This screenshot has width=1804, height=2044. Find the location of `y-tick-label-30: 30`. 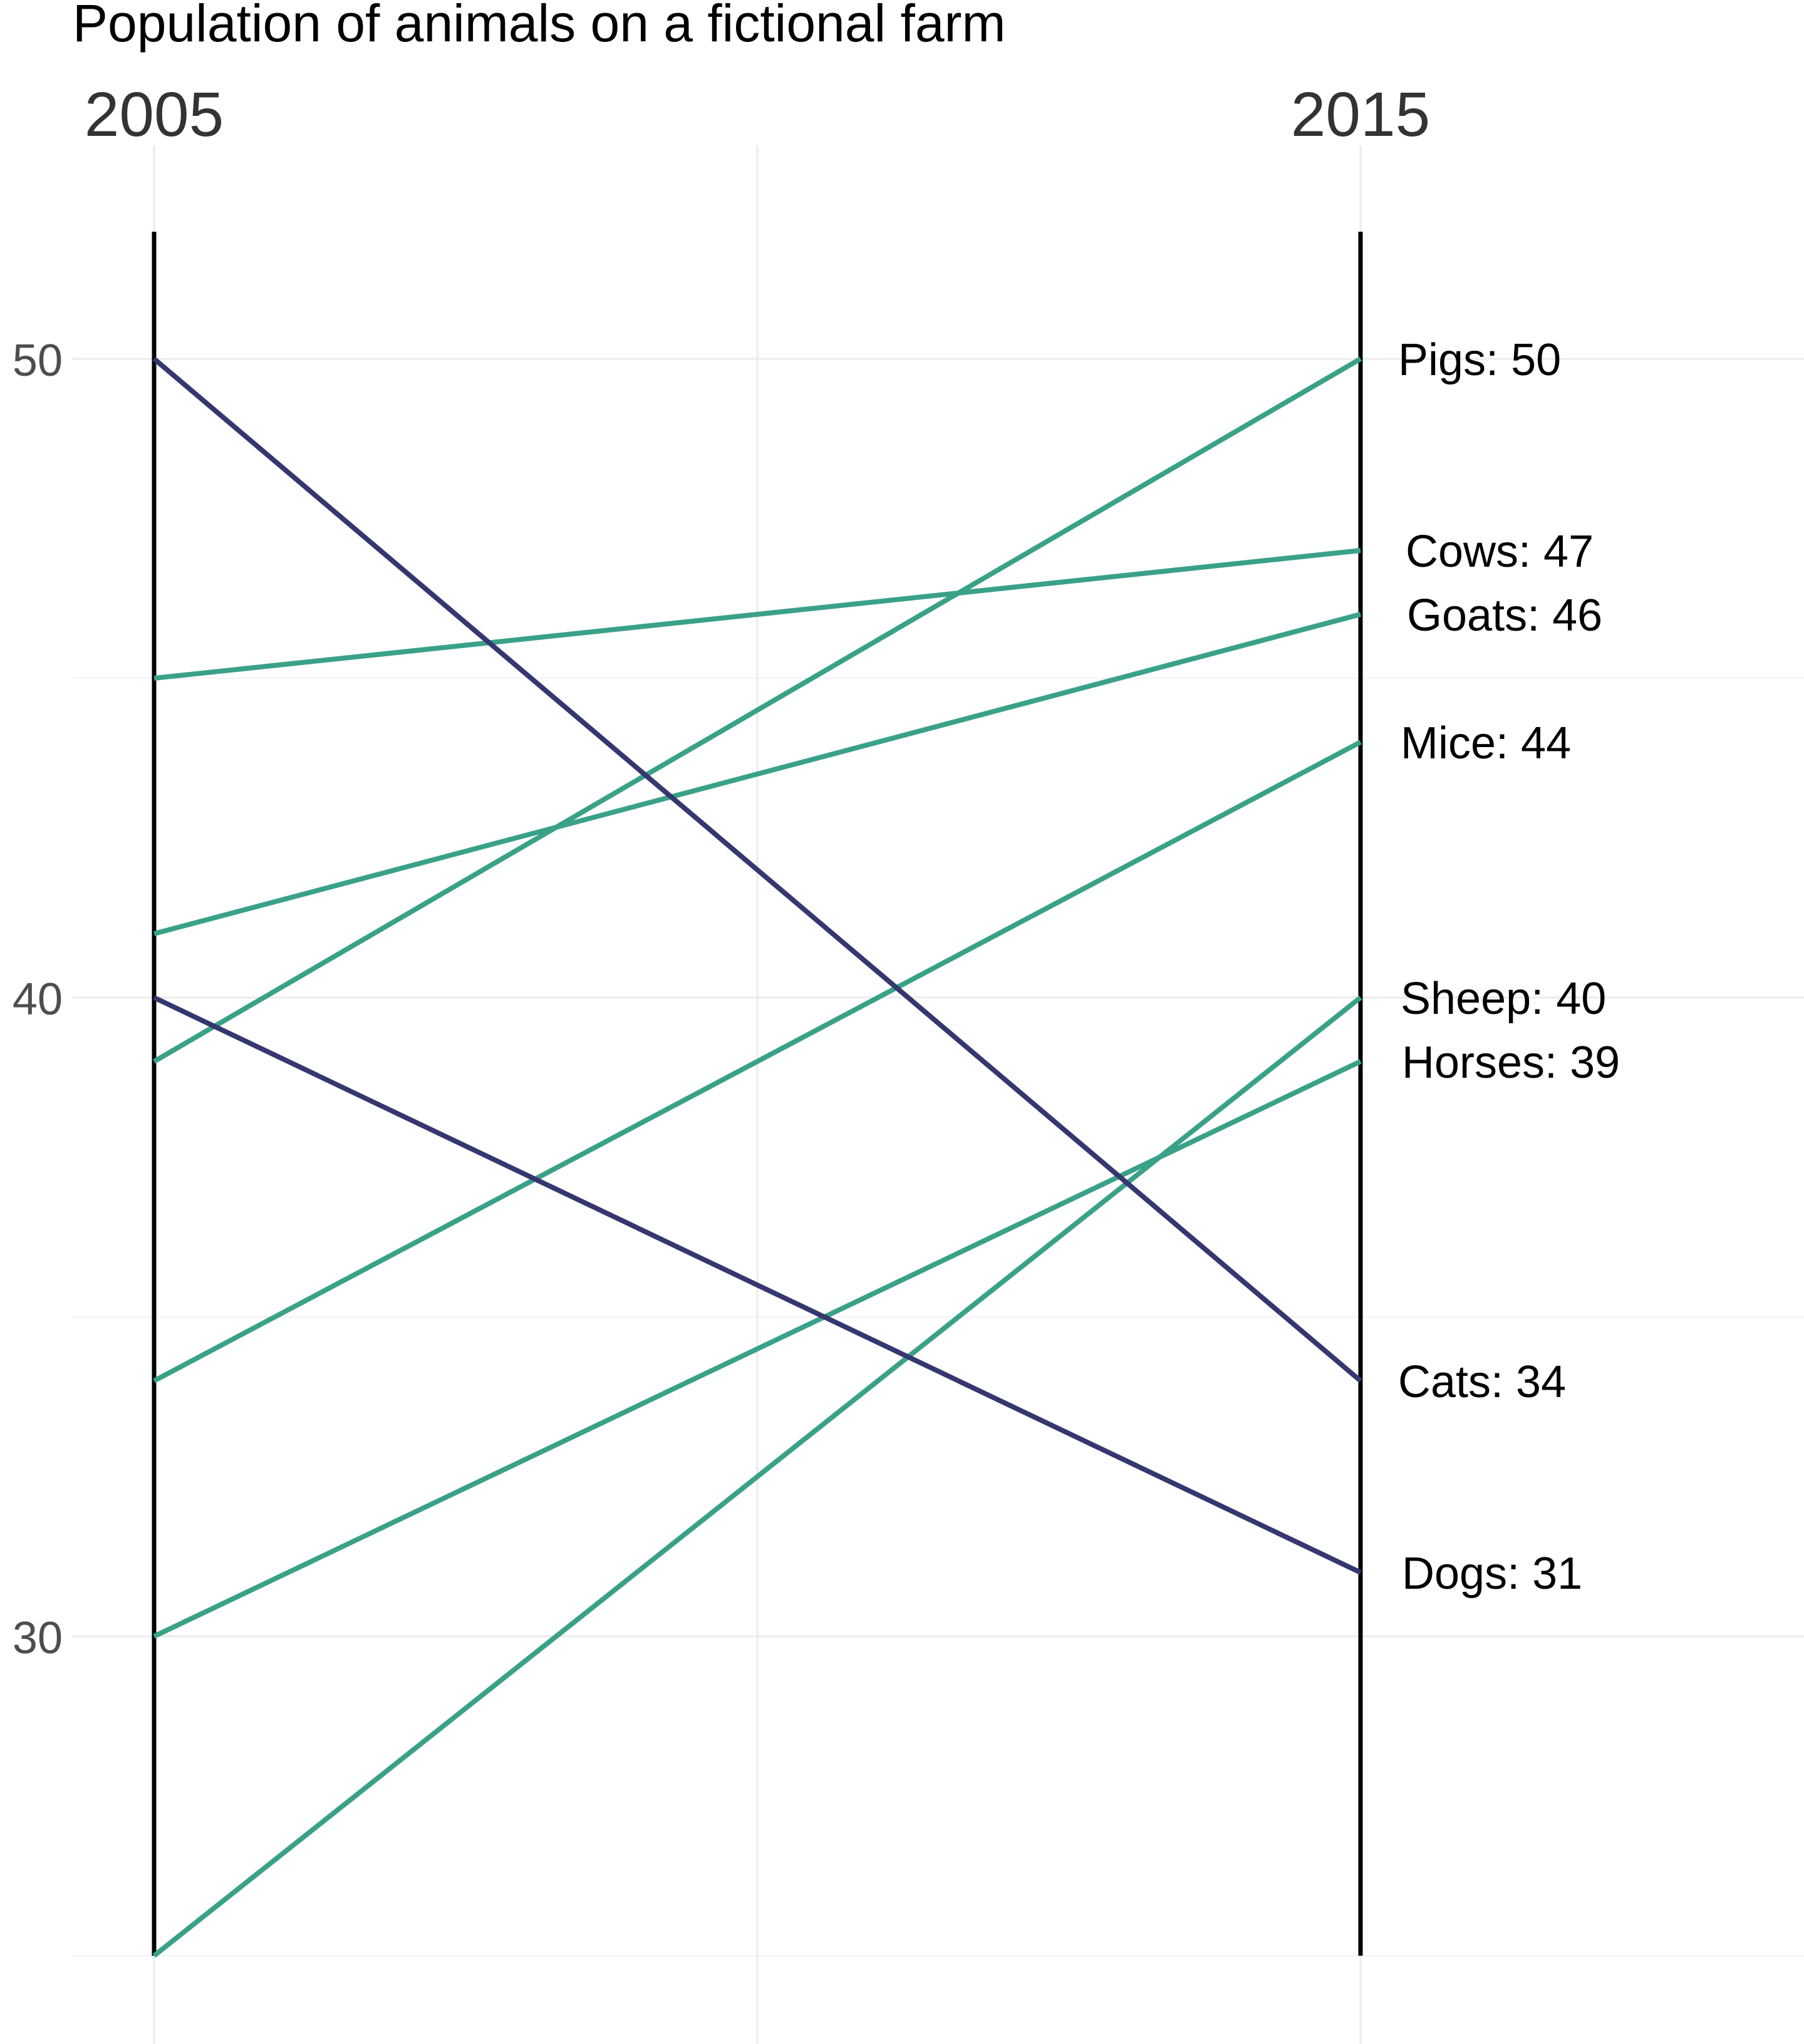

y-tick-label-30: 30 is located at coordinates (38, 1638).